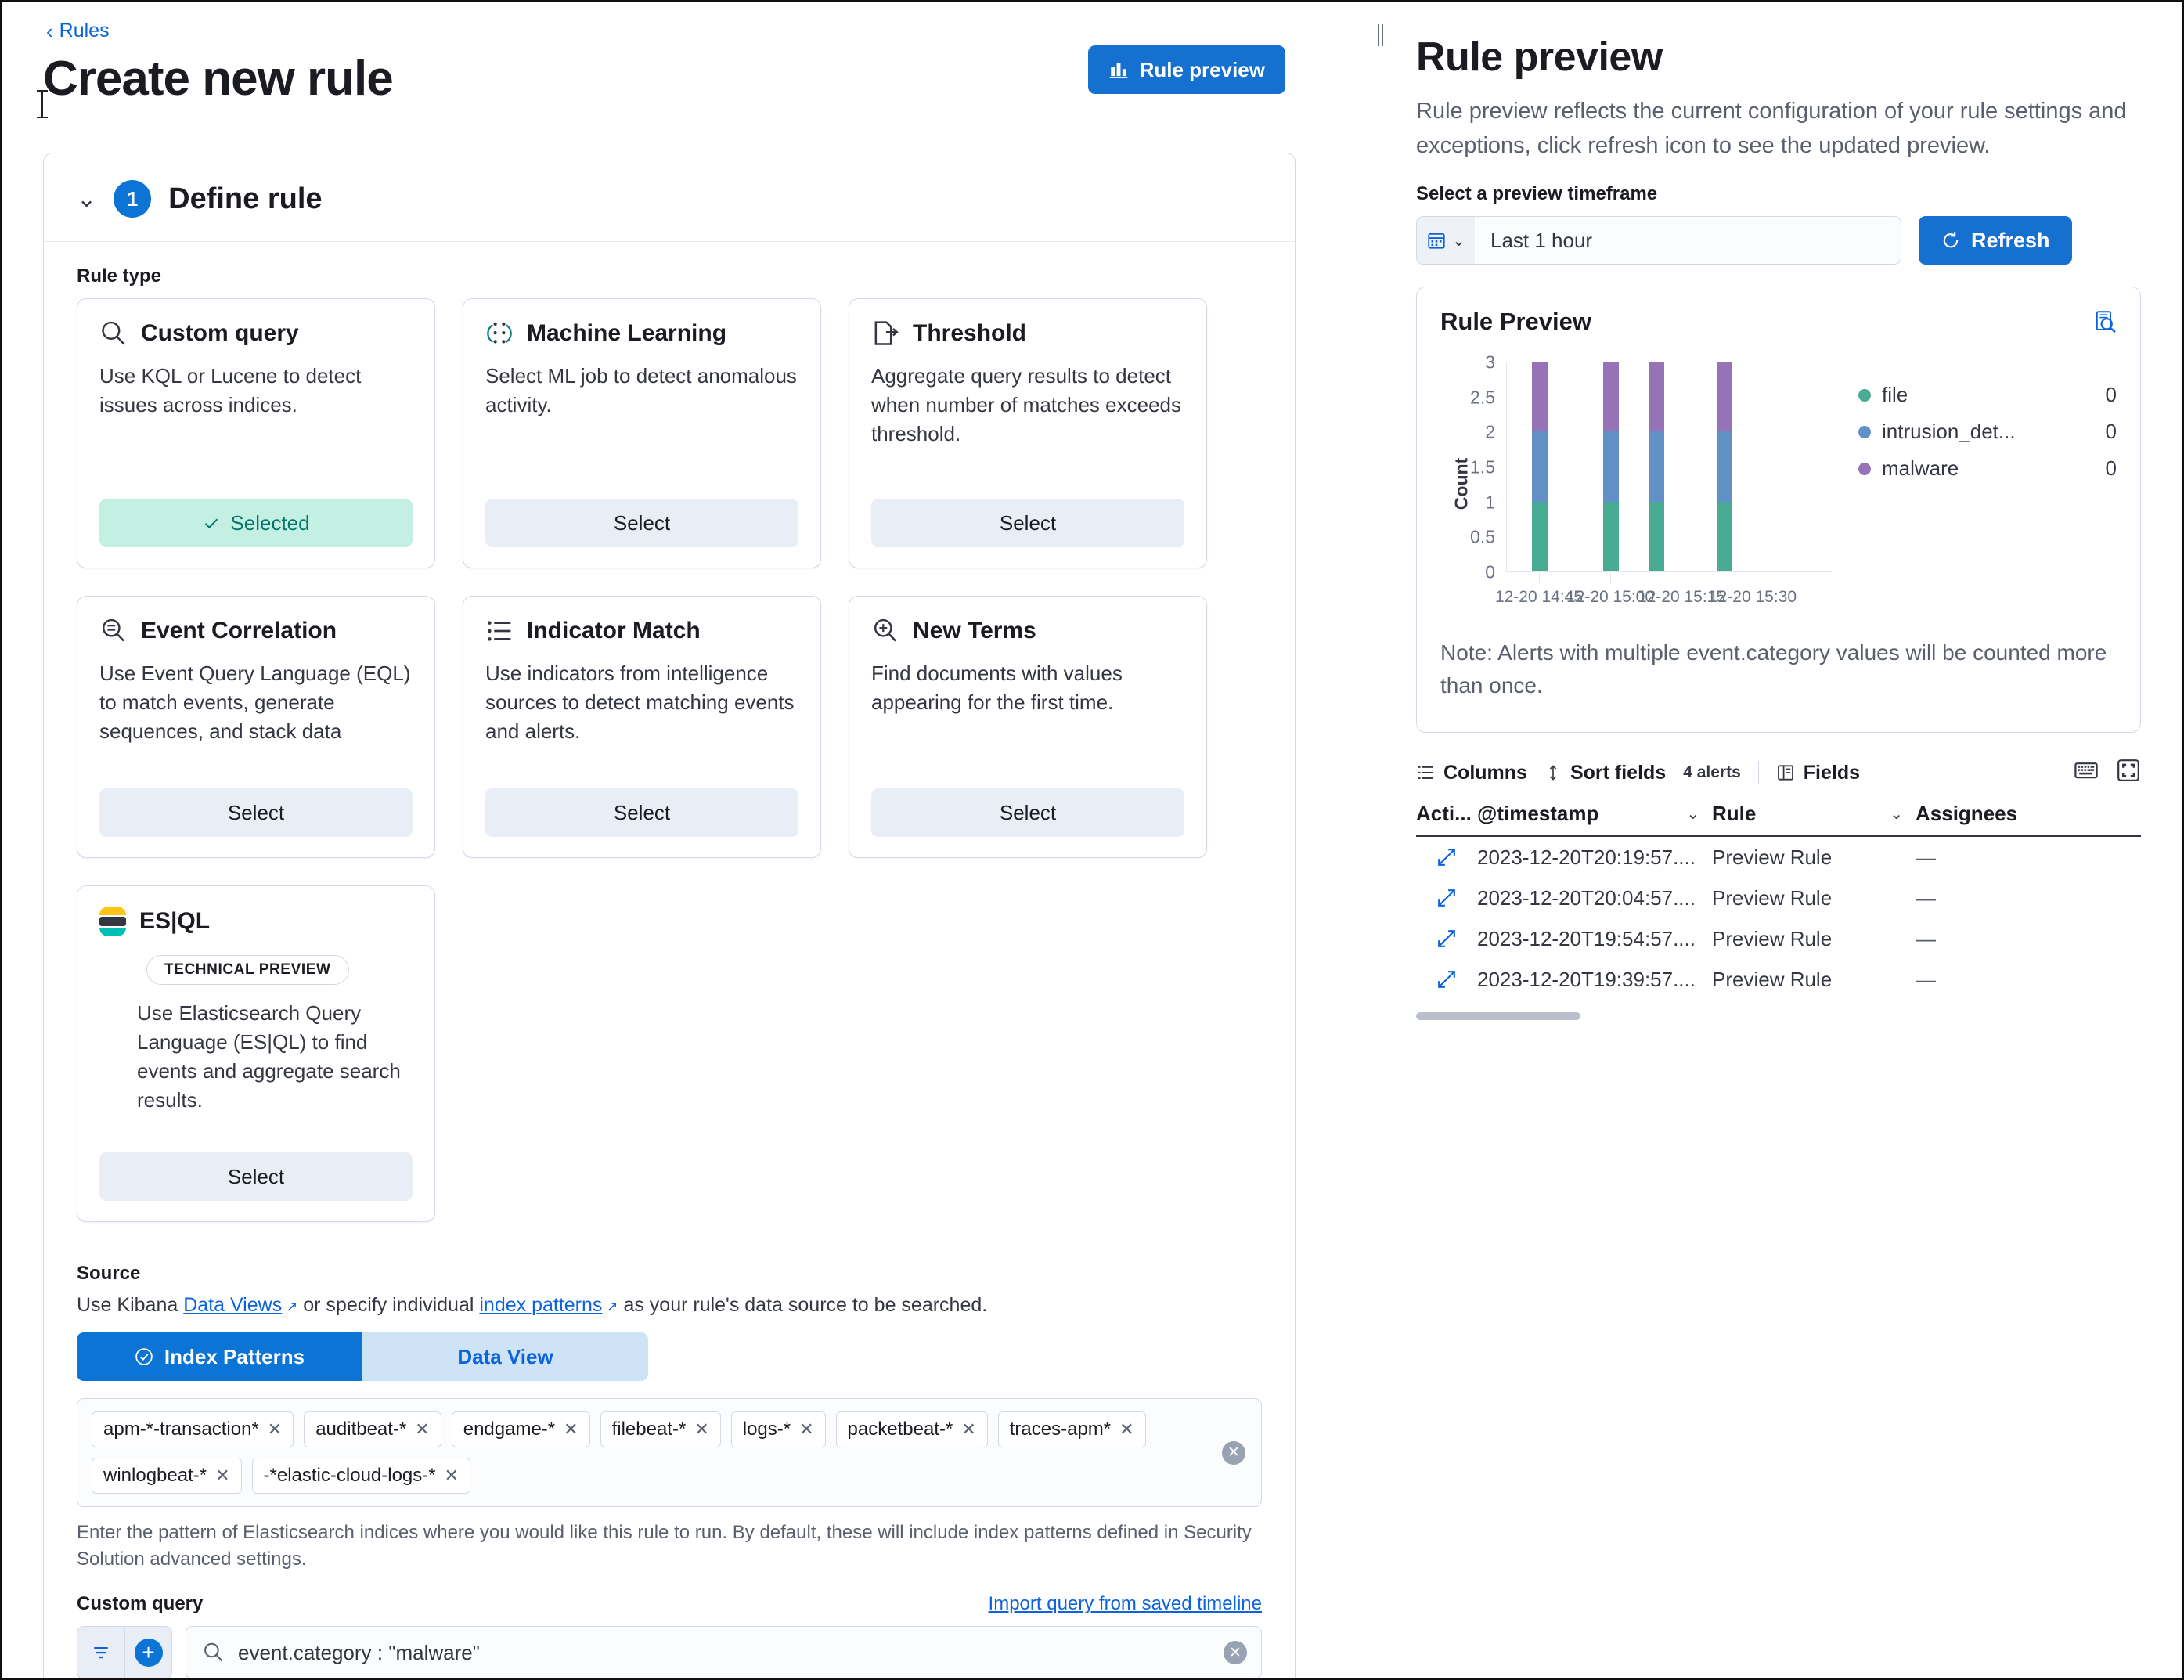 This screenshot has height=1680, width=2184. I want to click on legend-item: file 0, so click(1987, 395).